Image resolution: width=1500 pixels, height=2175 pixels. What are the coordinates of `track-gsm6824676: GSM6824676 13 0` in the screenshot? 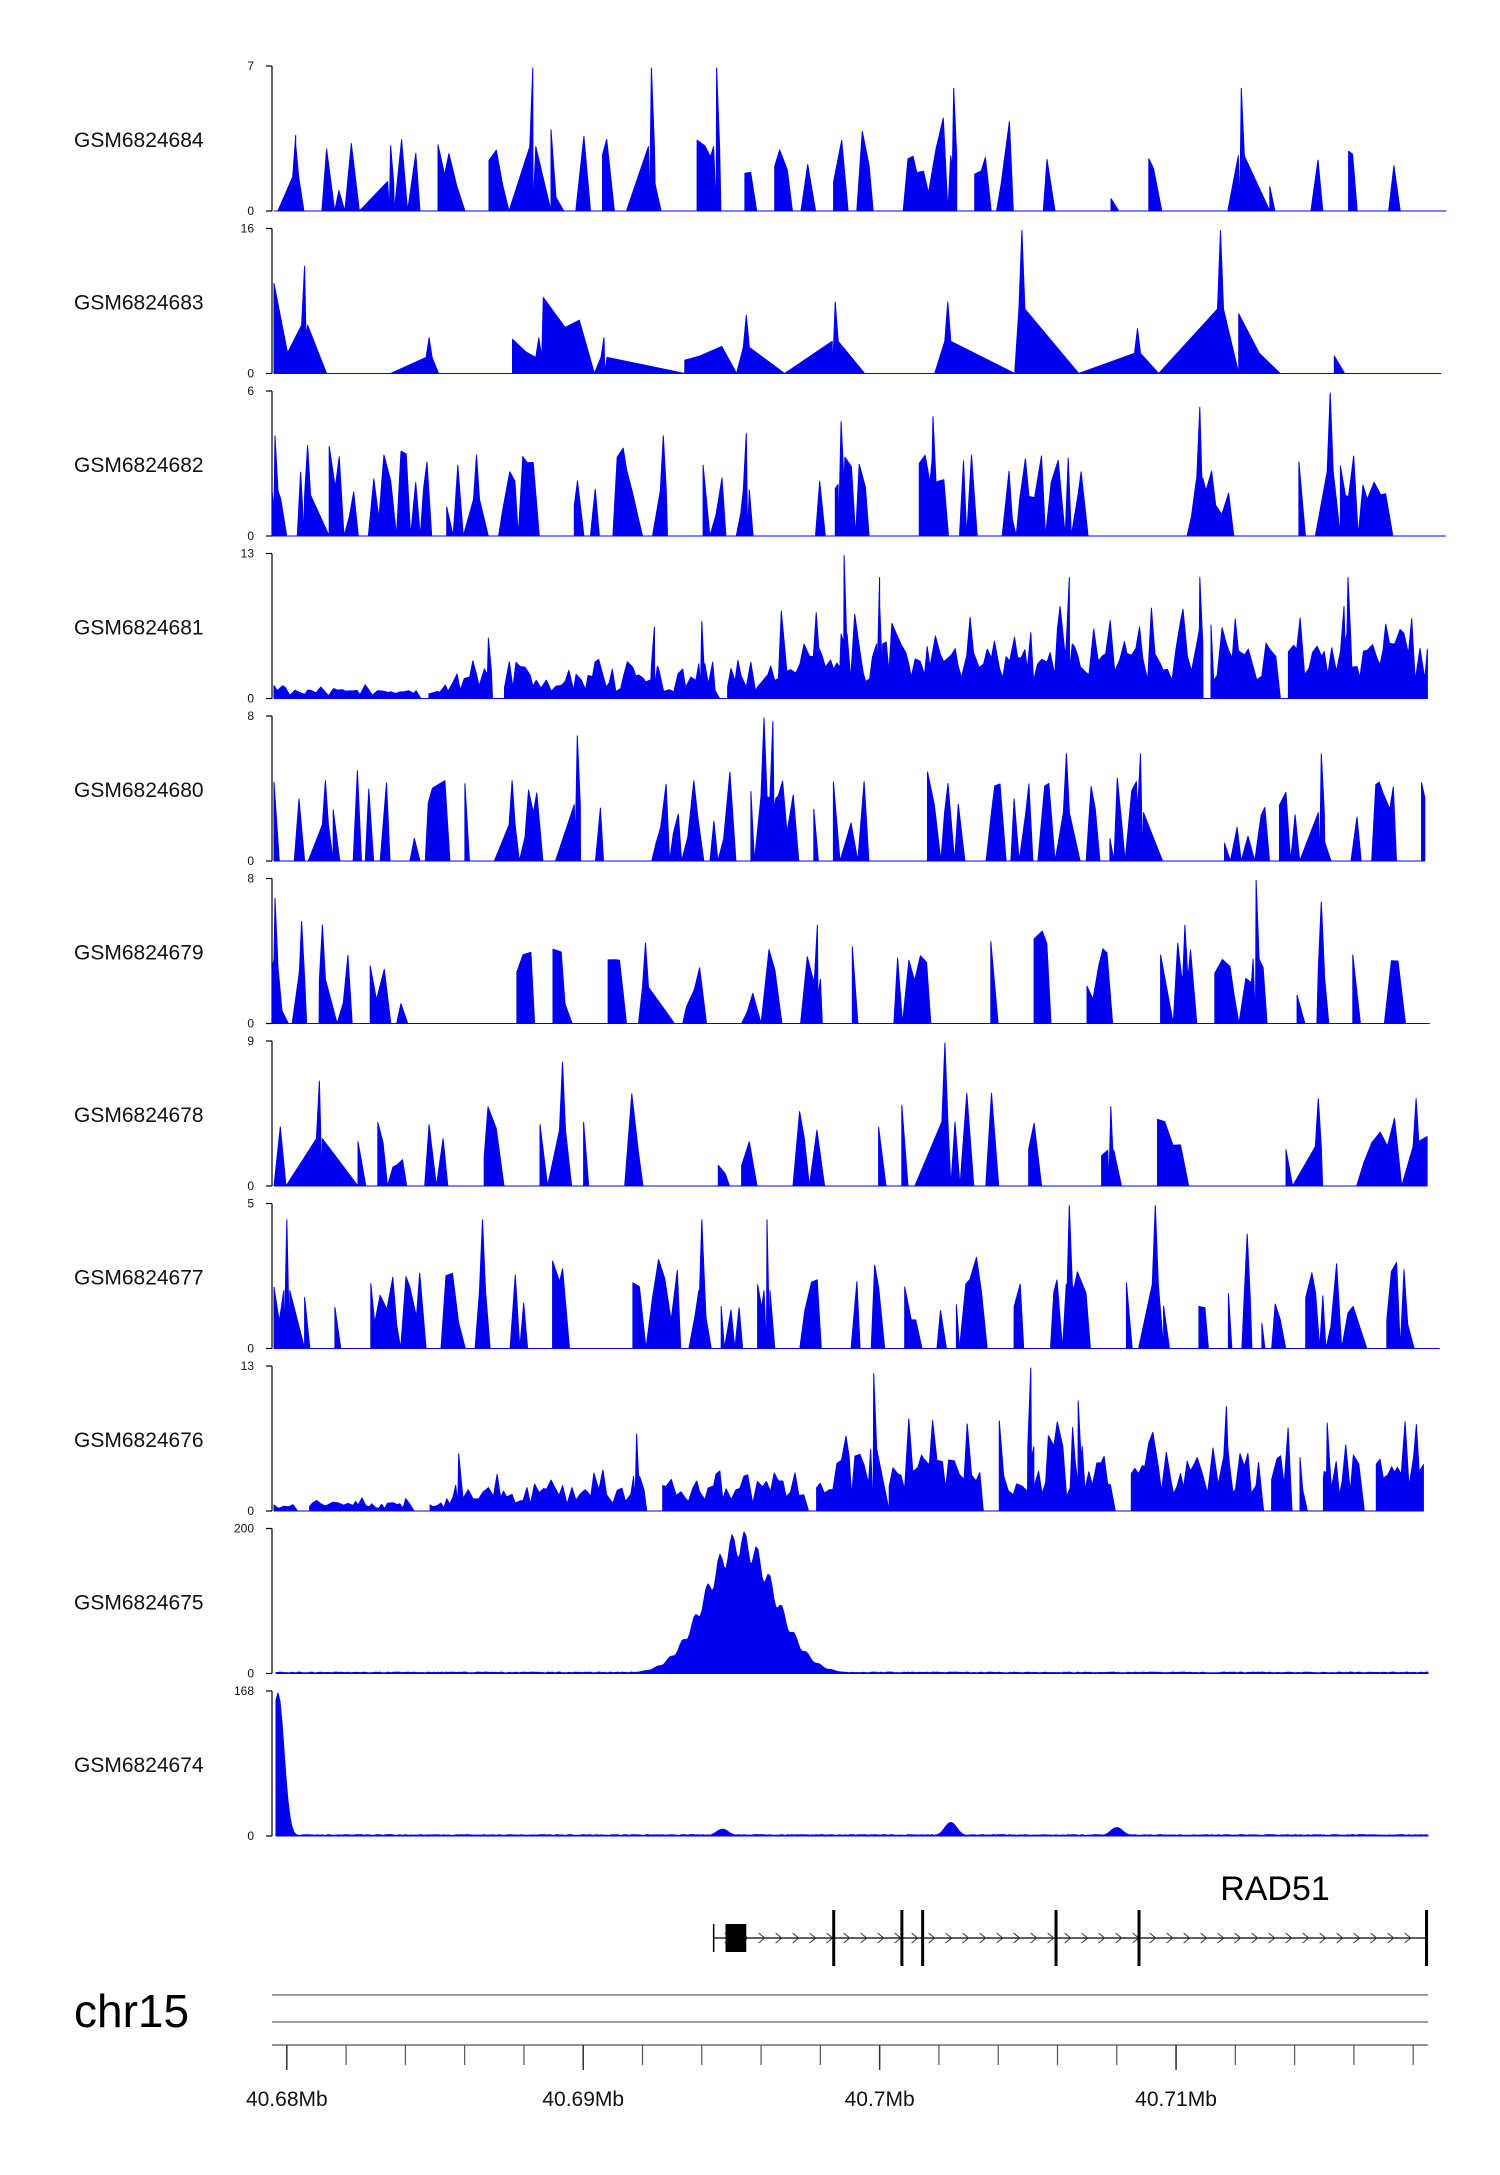 It's located at (749, 1438).